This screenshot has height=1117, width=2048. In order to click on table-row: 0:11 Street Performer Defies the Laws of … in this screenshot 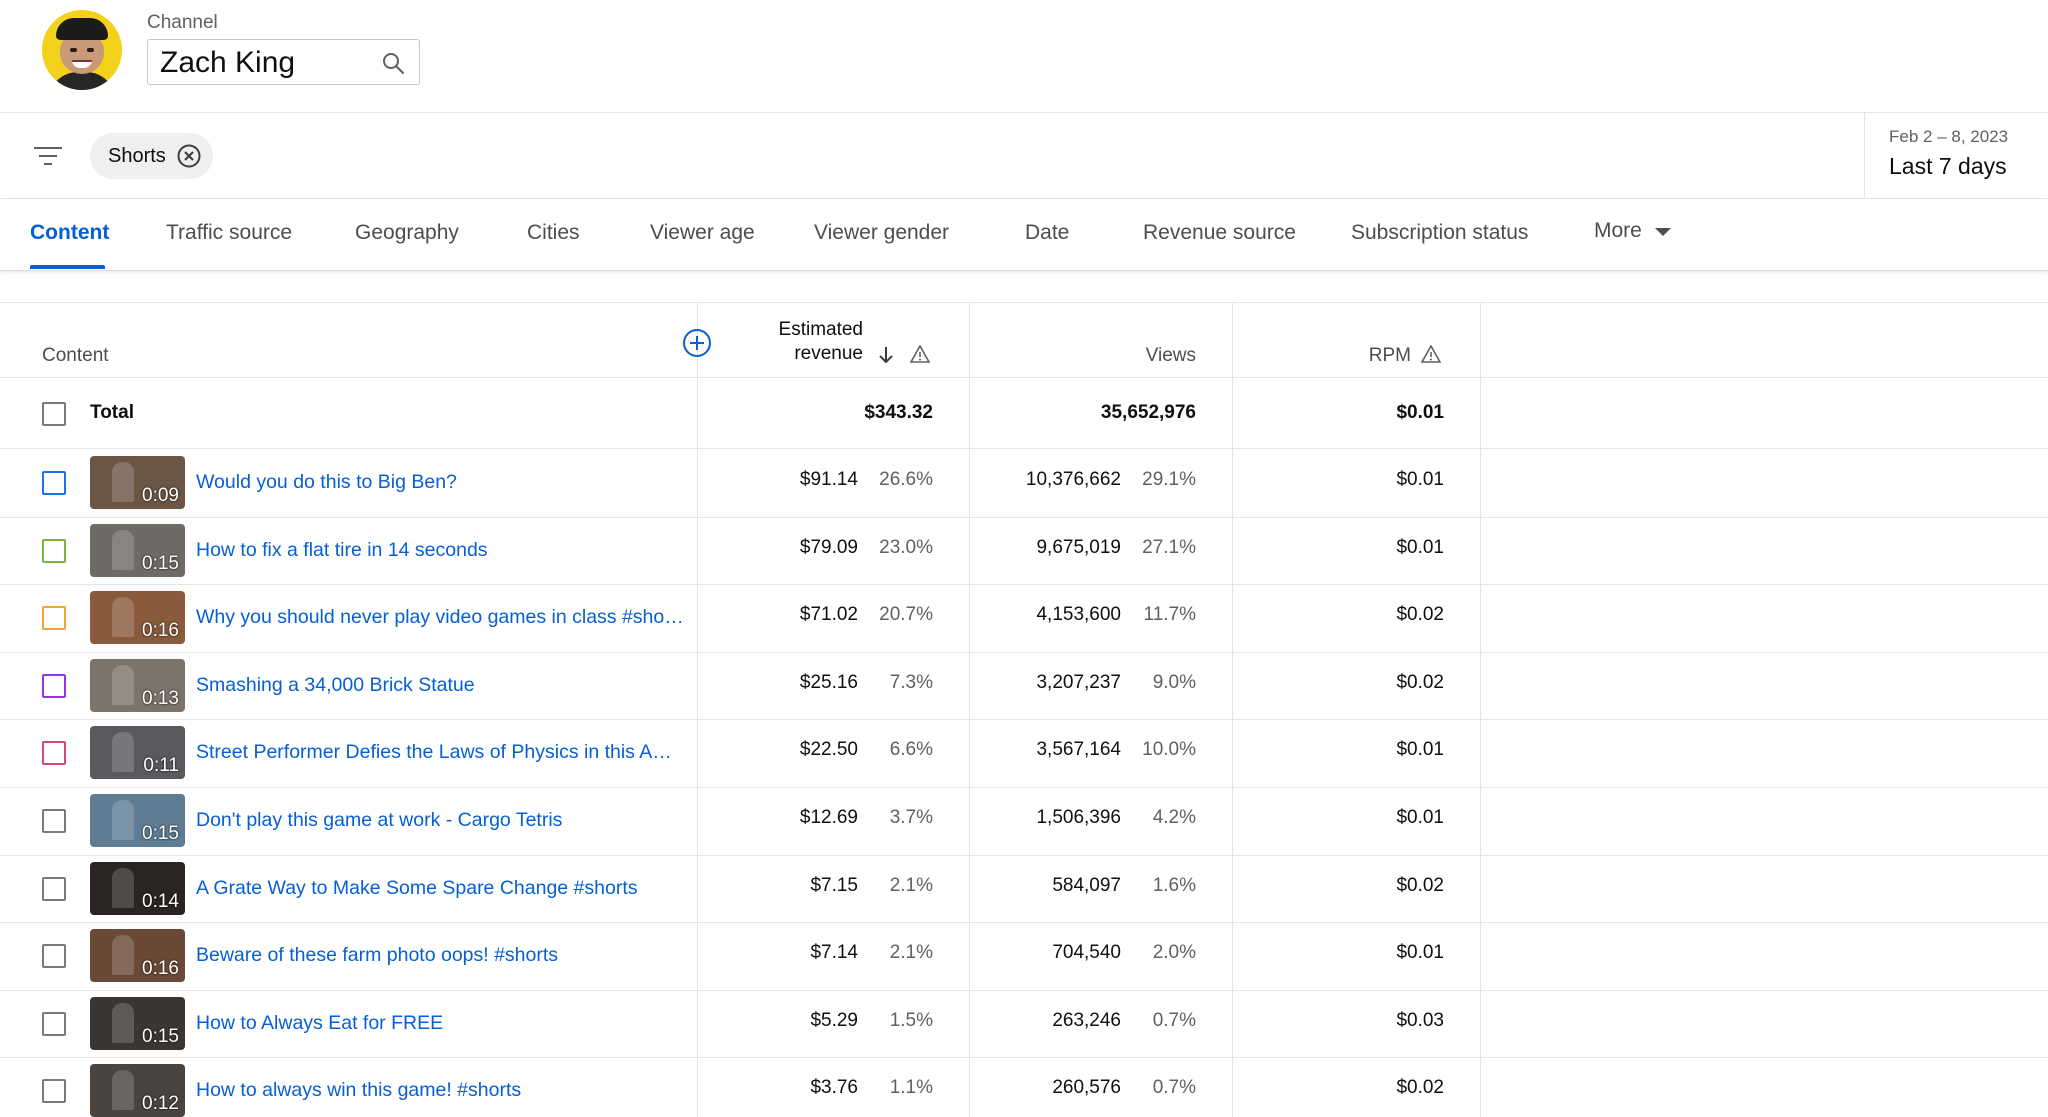, I will do `click(1024, 753)`.